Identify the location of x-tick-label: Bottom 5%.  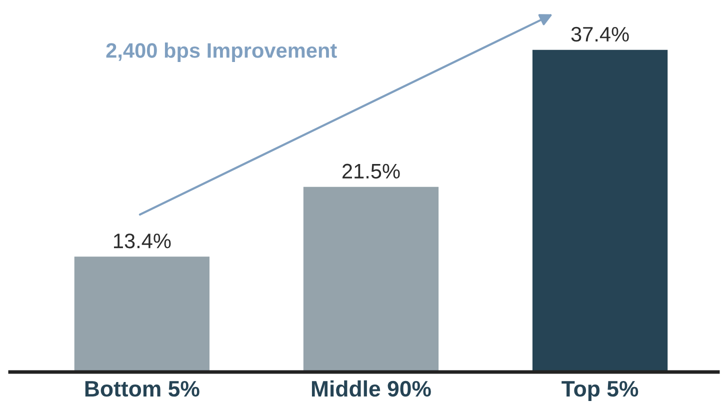
(142, 388).